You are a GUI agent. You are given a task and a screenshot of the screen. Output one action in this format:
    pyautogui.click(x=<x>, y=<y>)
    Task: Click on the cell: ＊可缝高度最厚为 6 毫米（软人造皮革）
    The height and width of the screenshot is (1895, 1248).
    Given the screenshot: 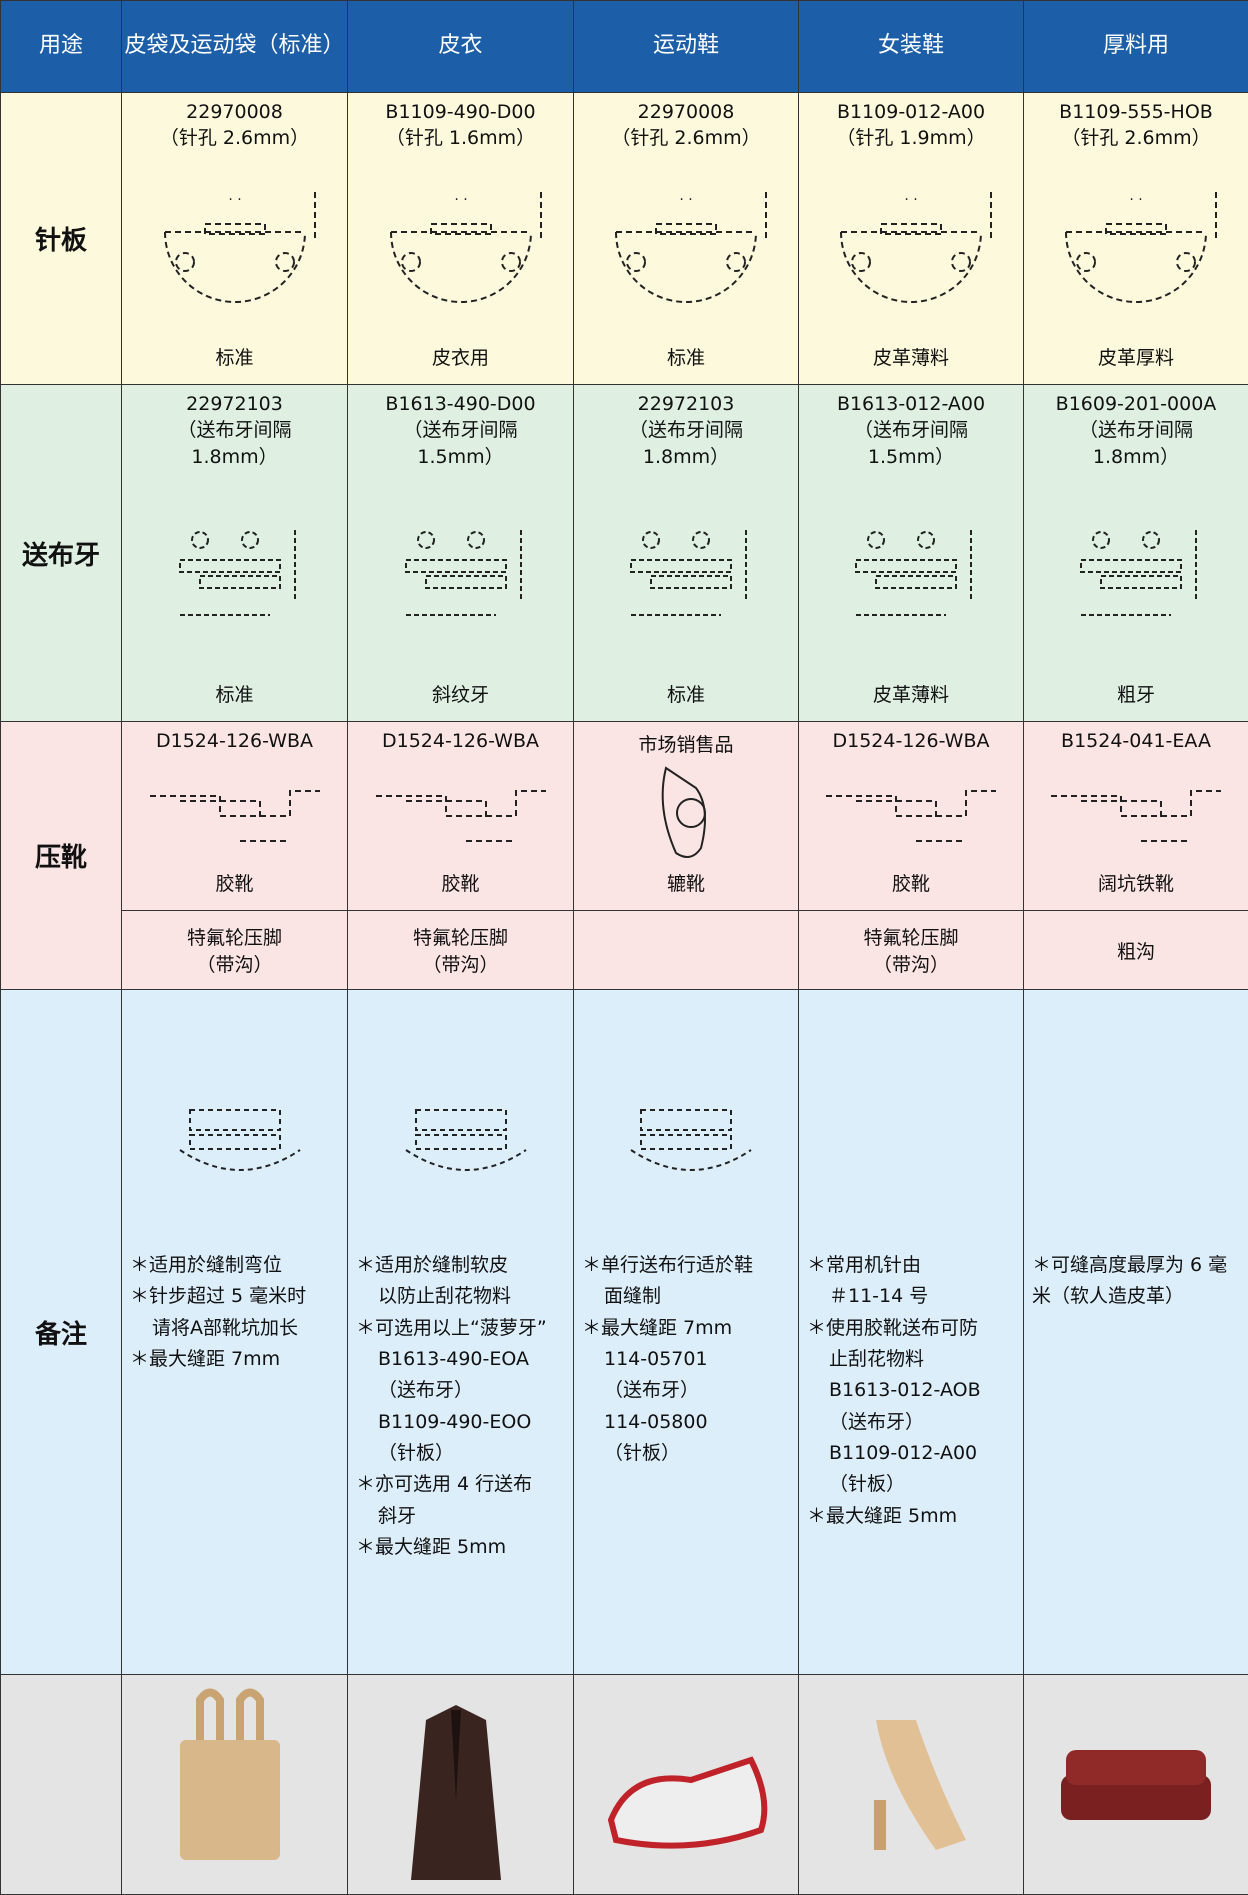 What is the action you would take?
    pyautogui.click(x=1136, y=1332)
    